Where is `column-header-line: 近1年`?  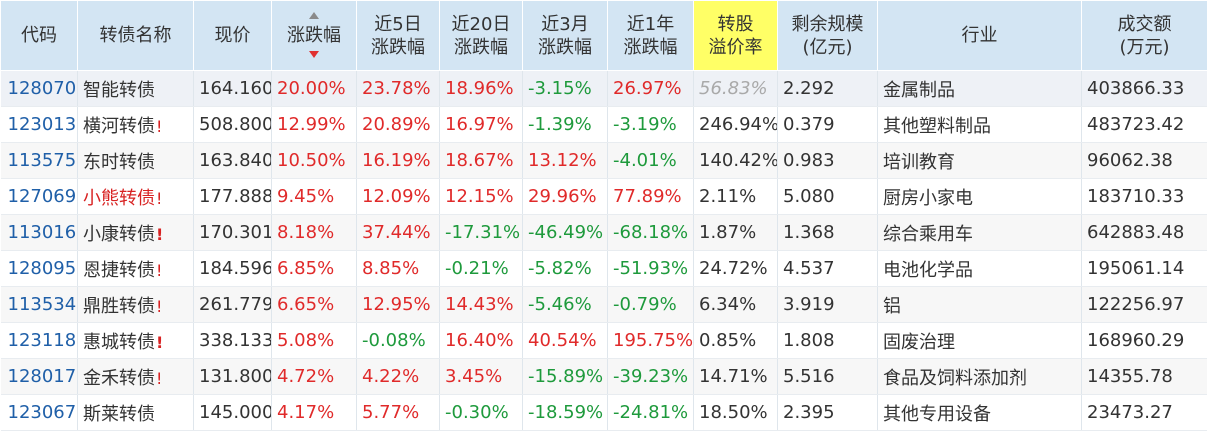 column-header-line: 近1年 is located at coordinates (650, 24).